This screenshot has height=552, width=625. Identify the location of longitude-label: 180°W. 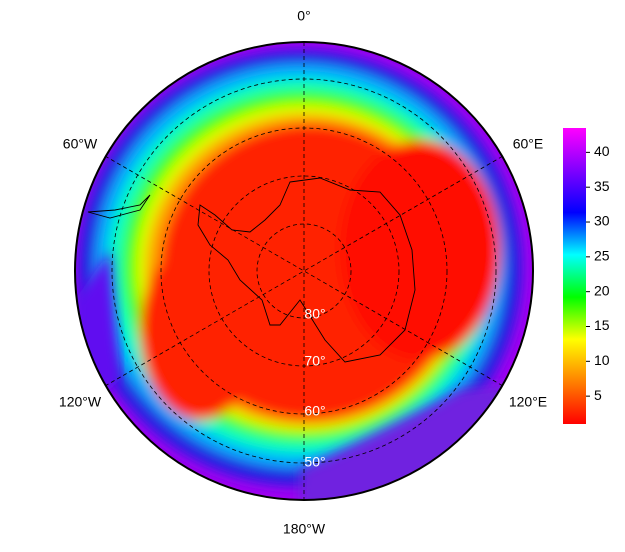
(304, 529).